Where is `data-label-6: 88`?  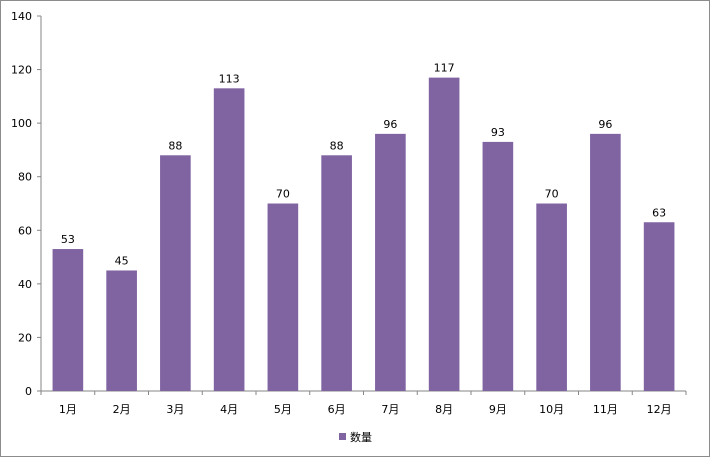
data-label-6: 88 is located at coordinates (337, 145).